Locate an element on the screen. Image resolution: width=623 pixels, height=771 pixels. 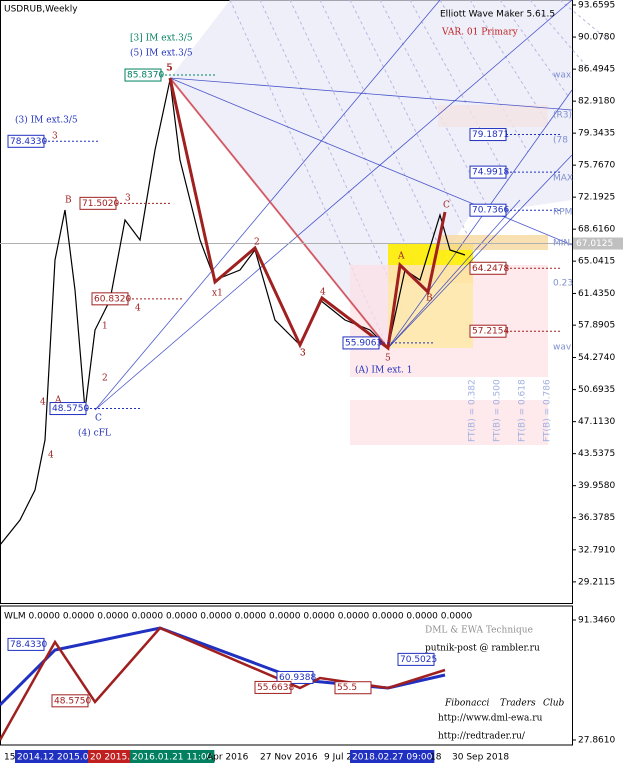
y-tick-label: 57.8905 is located at coordinates (596, 326).